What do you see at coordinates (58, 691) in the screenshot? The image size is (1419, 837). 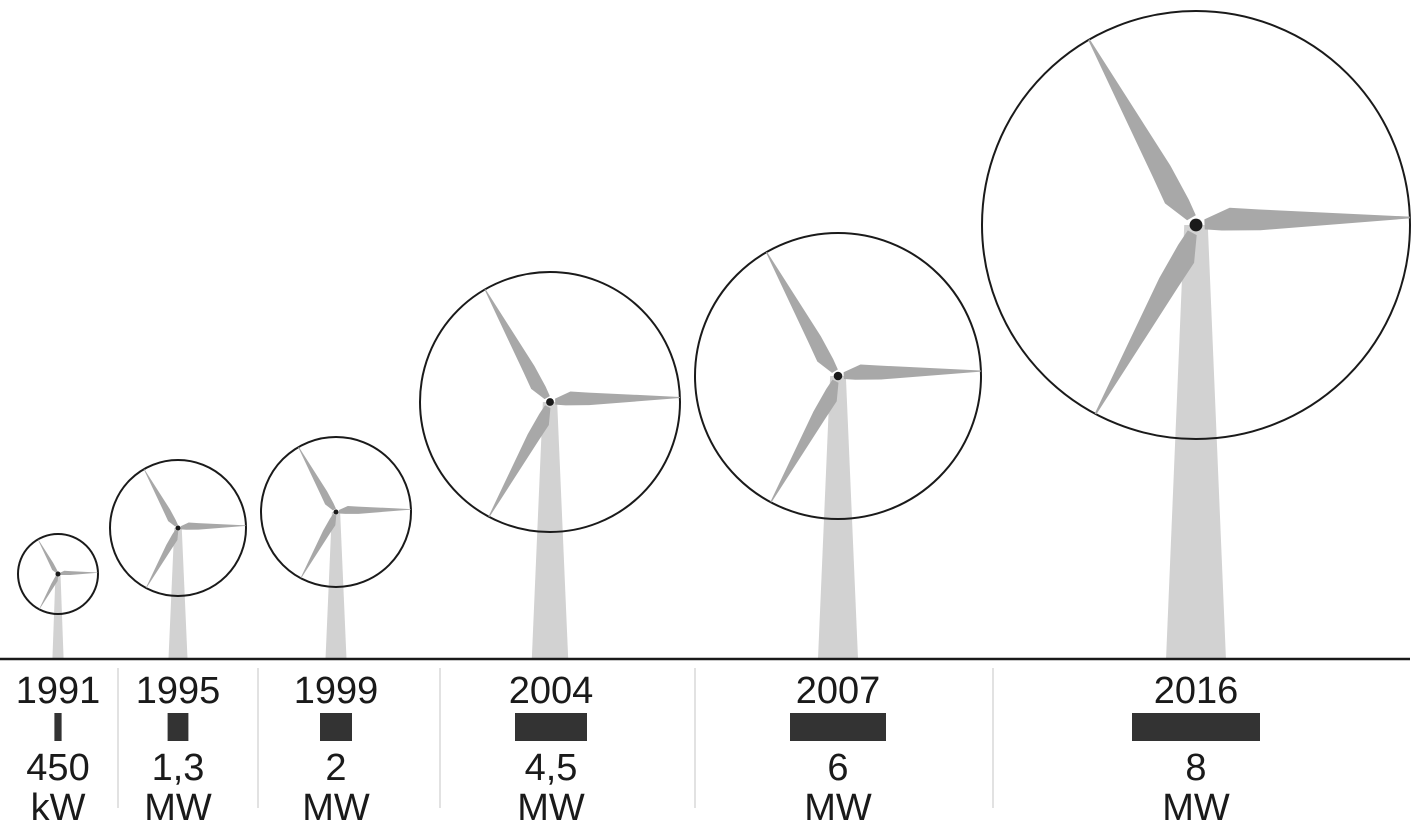 I see `year-label: 1991` at bounding box center [58, 691].